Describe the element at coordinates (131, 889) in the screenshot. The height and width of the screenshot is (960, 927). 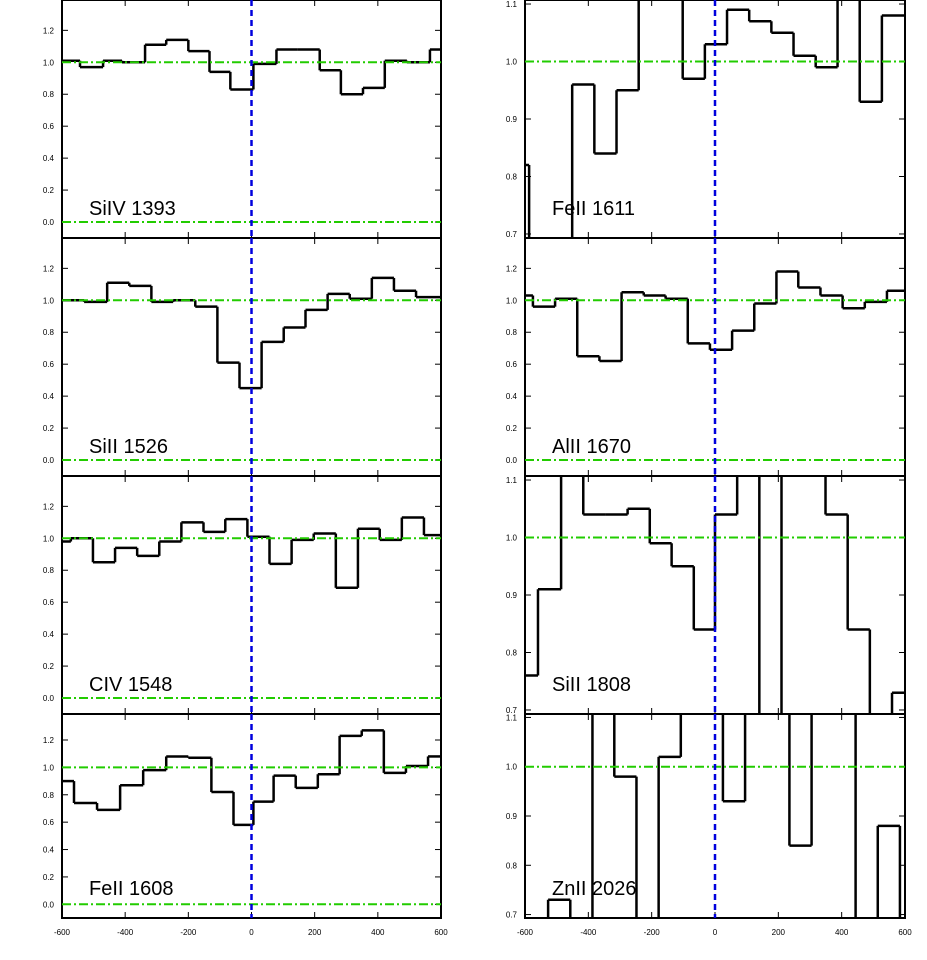
I see `panel-label: FeII 1608` at that location.